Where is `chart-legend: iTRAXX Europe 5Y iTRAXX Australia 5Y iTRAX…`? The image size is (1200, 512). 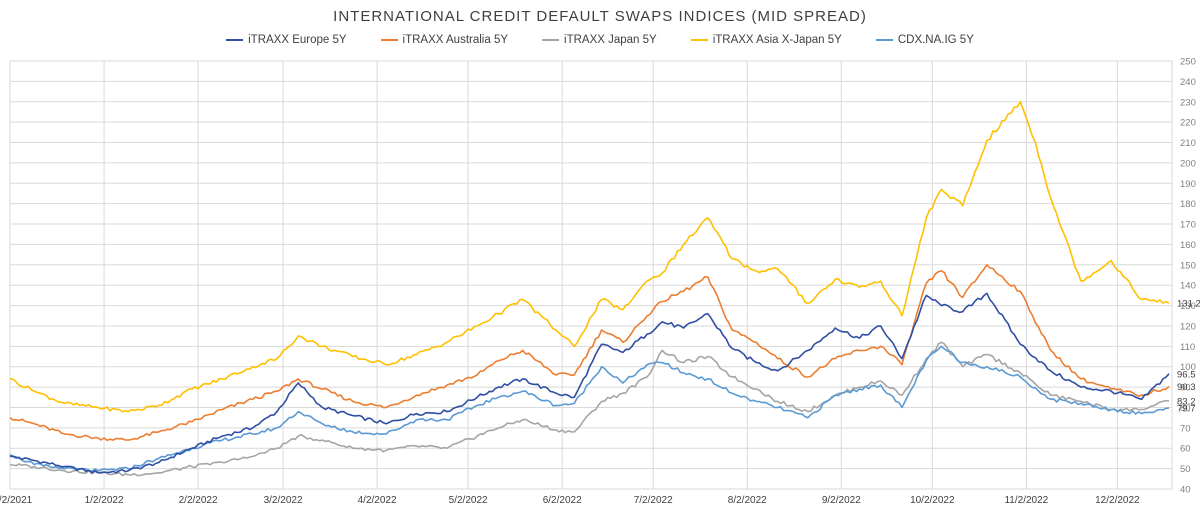 chart-legend: iTRAXX Europe 5Y iTRAXX Australia 5Y iTRAX… is located at coordinates (600, 40).